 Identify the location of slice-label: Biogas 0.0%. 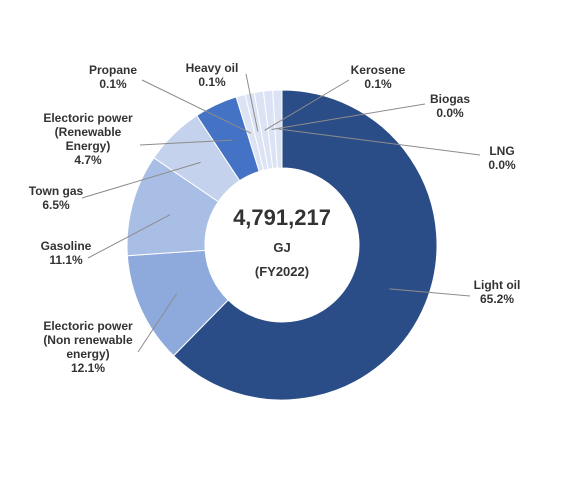
(450, 106).